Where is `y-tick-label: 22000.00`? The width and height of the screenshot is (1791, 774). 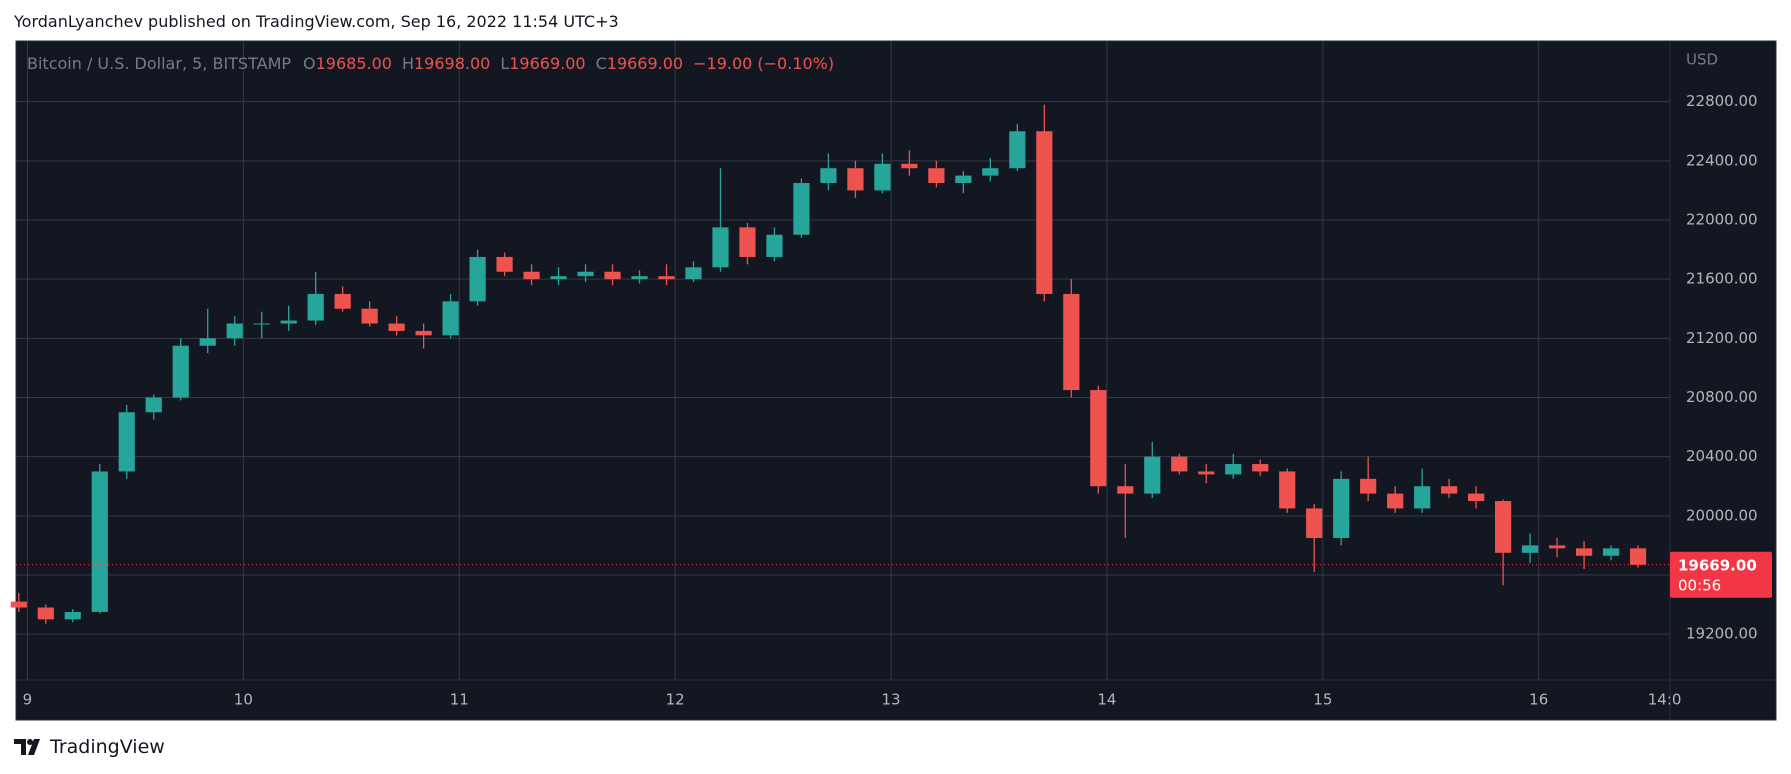
y-tick-label: 22000.00 is located at coordinates (1722, 219).